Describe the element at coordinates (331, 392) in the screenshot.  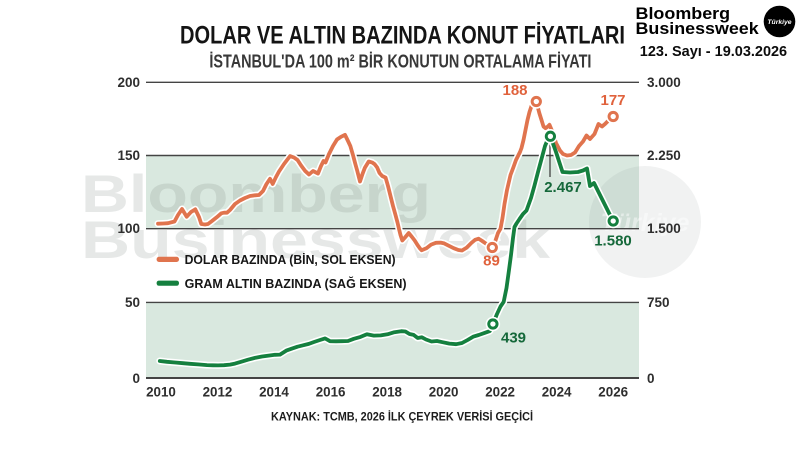
I see `svg-text: 2016` at that location.